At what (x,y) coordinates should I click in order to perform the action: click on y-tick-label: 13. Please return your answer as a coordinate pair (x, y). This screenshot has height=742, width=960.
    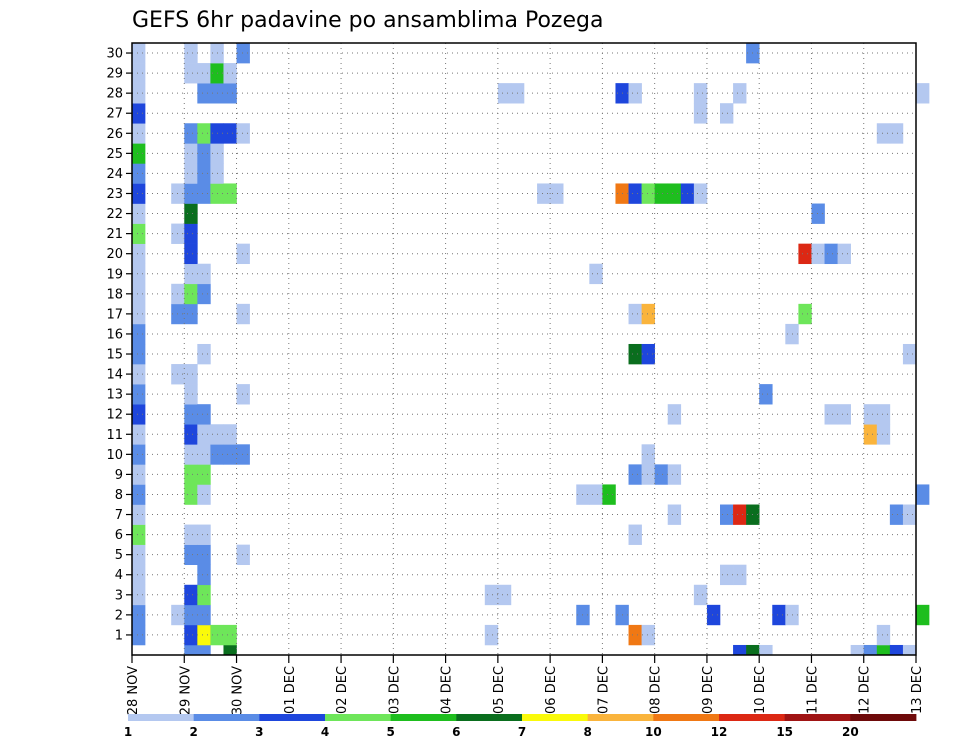
    Looking at the image, I should click on (114, 395).